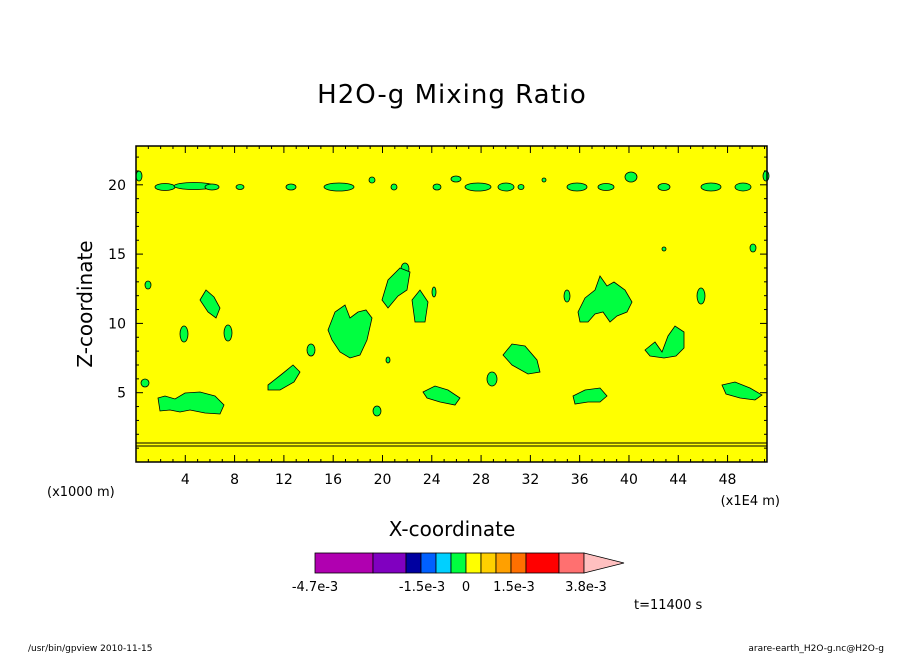  I want to click on colorbar, so click(469, 563).